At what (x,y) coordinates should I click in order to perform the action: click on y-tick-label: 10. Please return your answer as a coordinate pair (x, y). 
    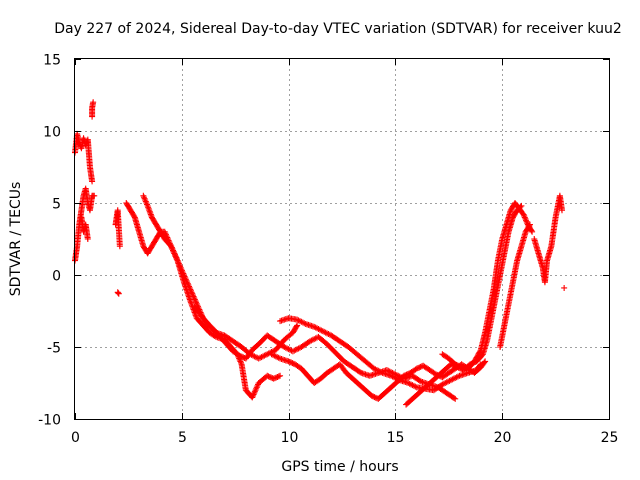
    Looking at the image, I should click on (52, 133).